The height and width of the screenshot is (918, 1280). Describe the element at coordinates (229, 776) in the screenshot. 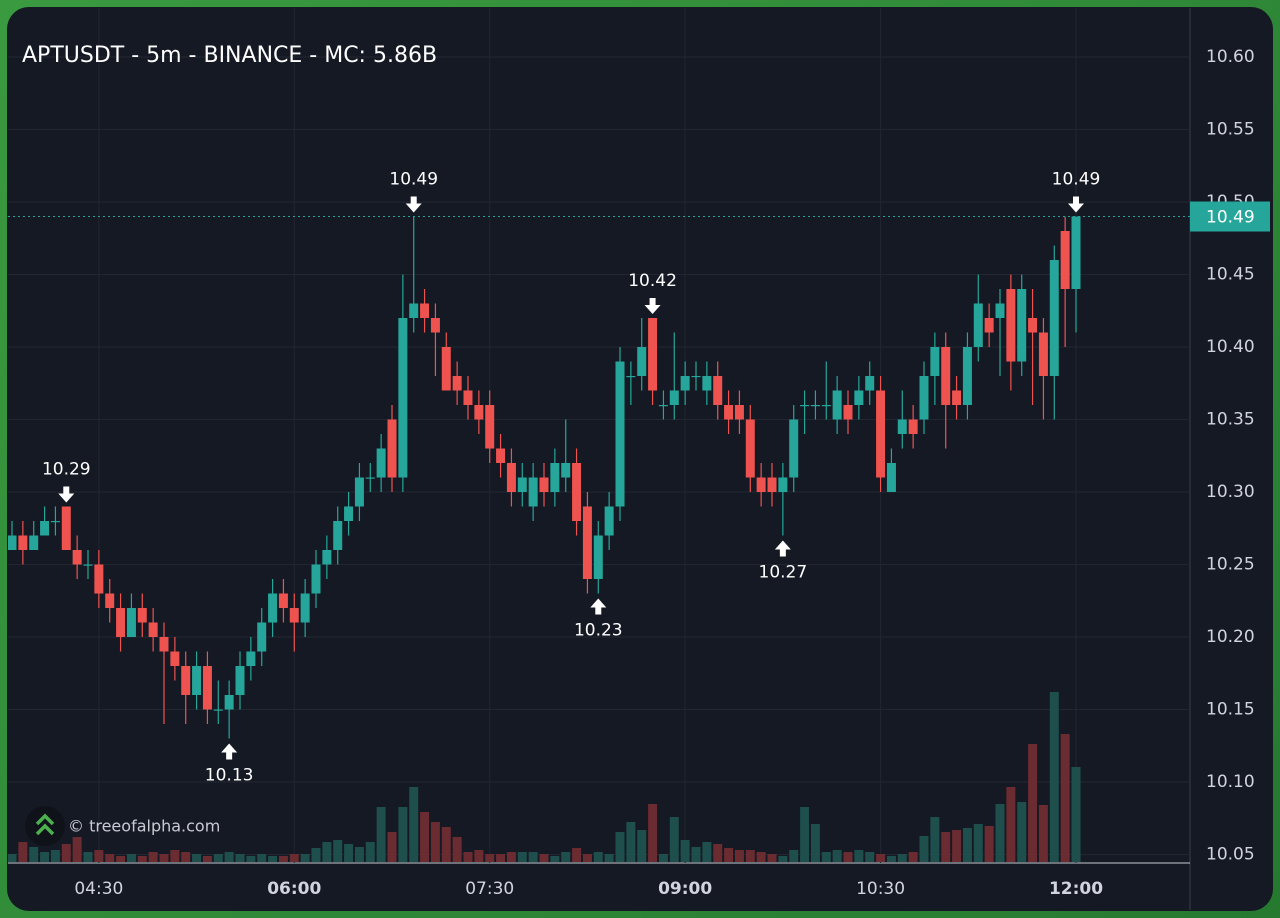

I see `extreme-label: 10.13` at that location.